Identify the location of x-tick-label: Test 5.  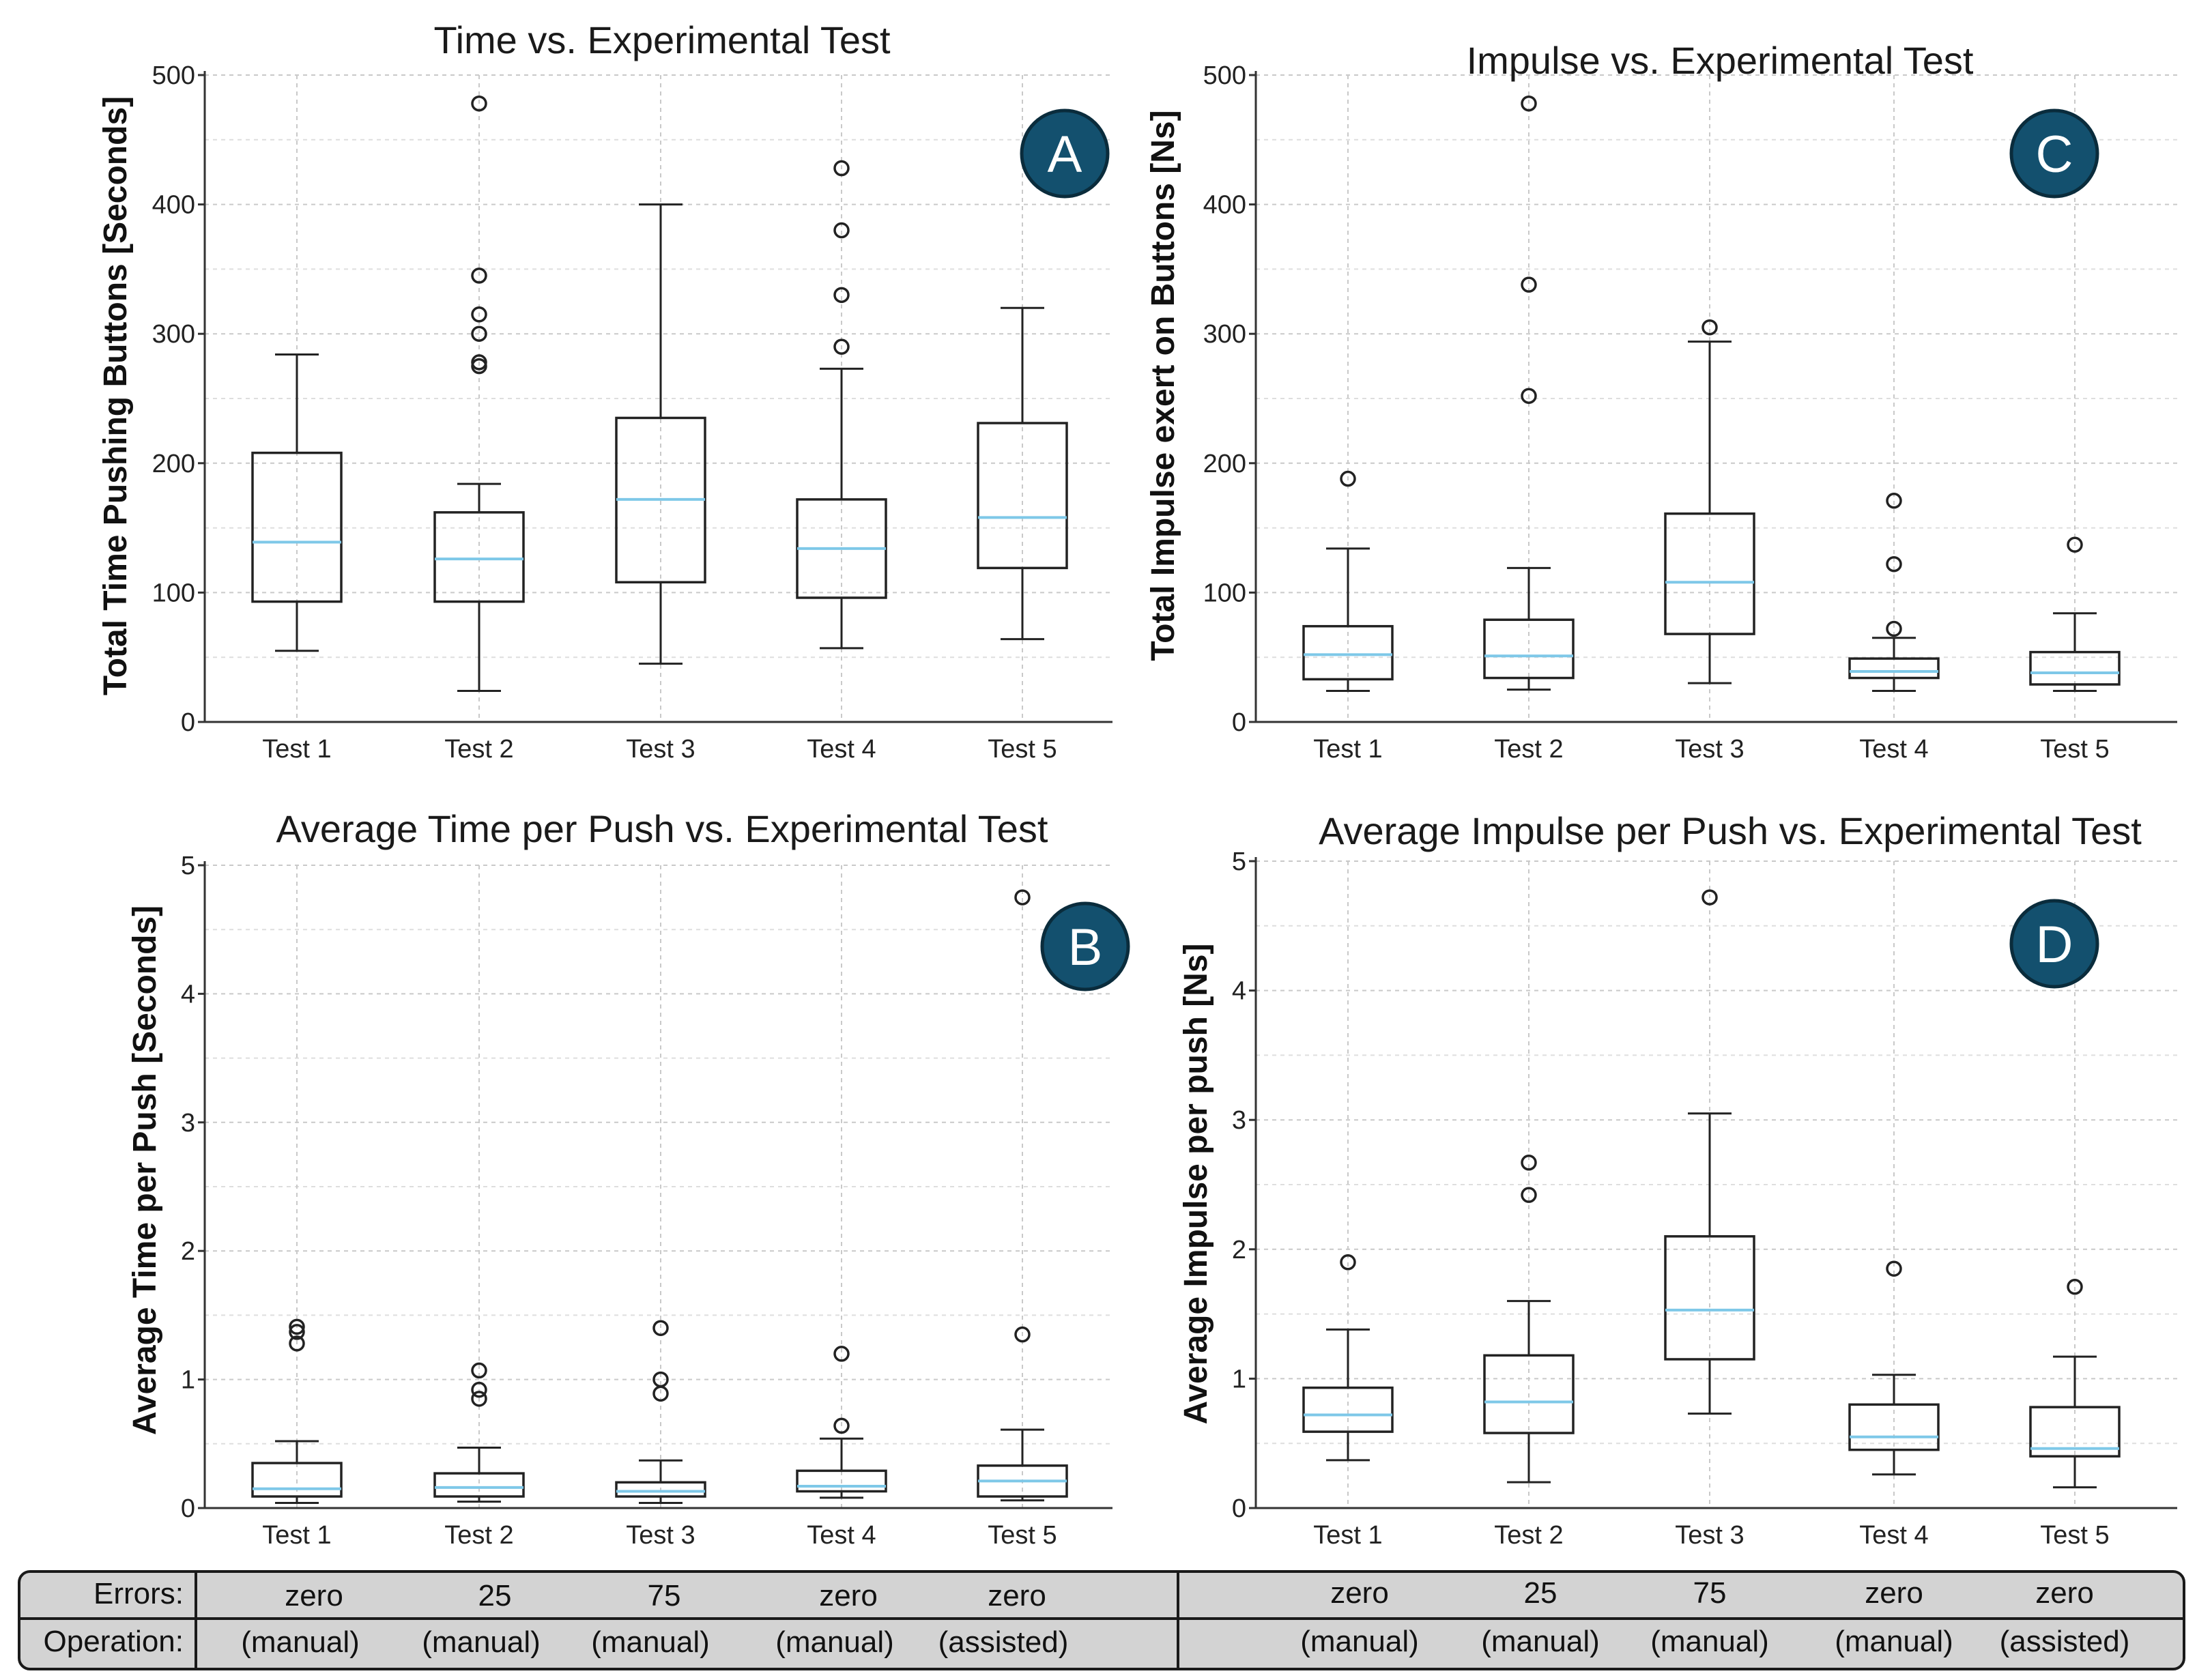
(1022, 1535).